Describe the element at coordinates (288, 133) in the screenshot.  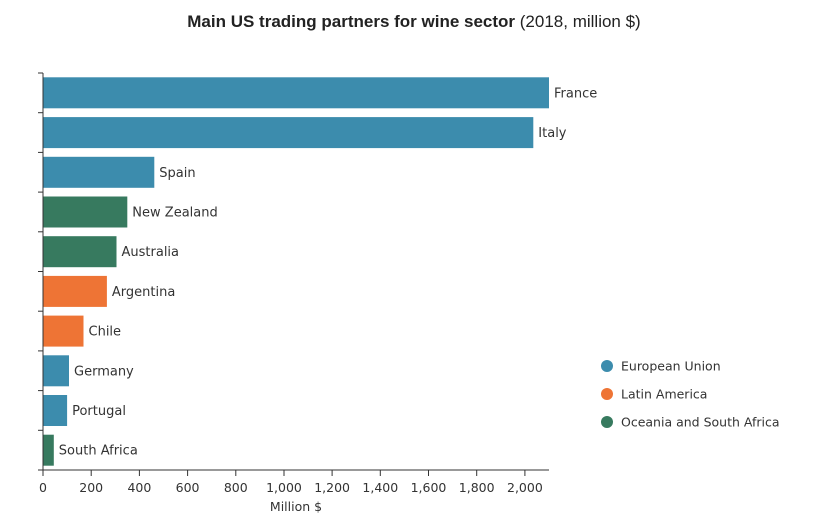
I see `bar-italy` at that location.